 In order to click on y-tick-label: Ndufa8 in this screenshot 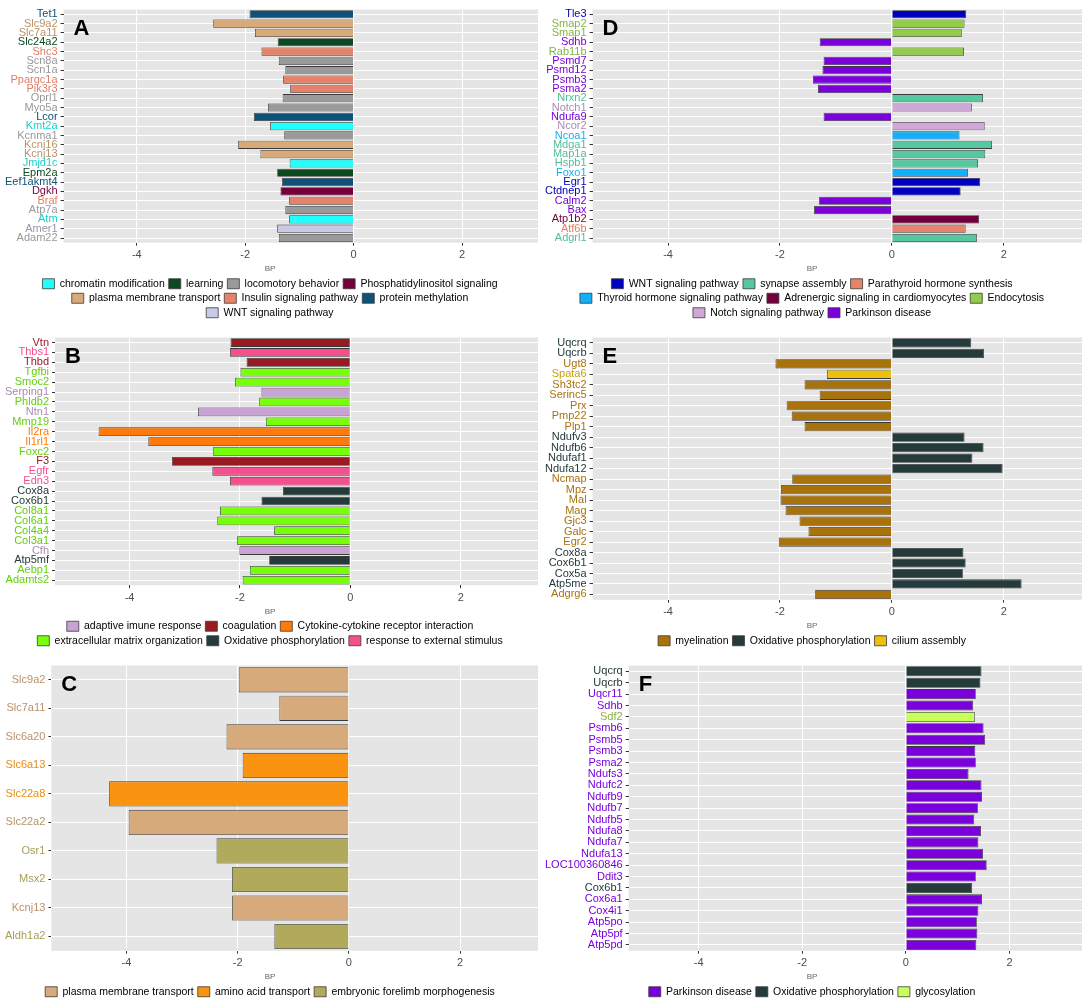, I will do `click(605, 829)`.